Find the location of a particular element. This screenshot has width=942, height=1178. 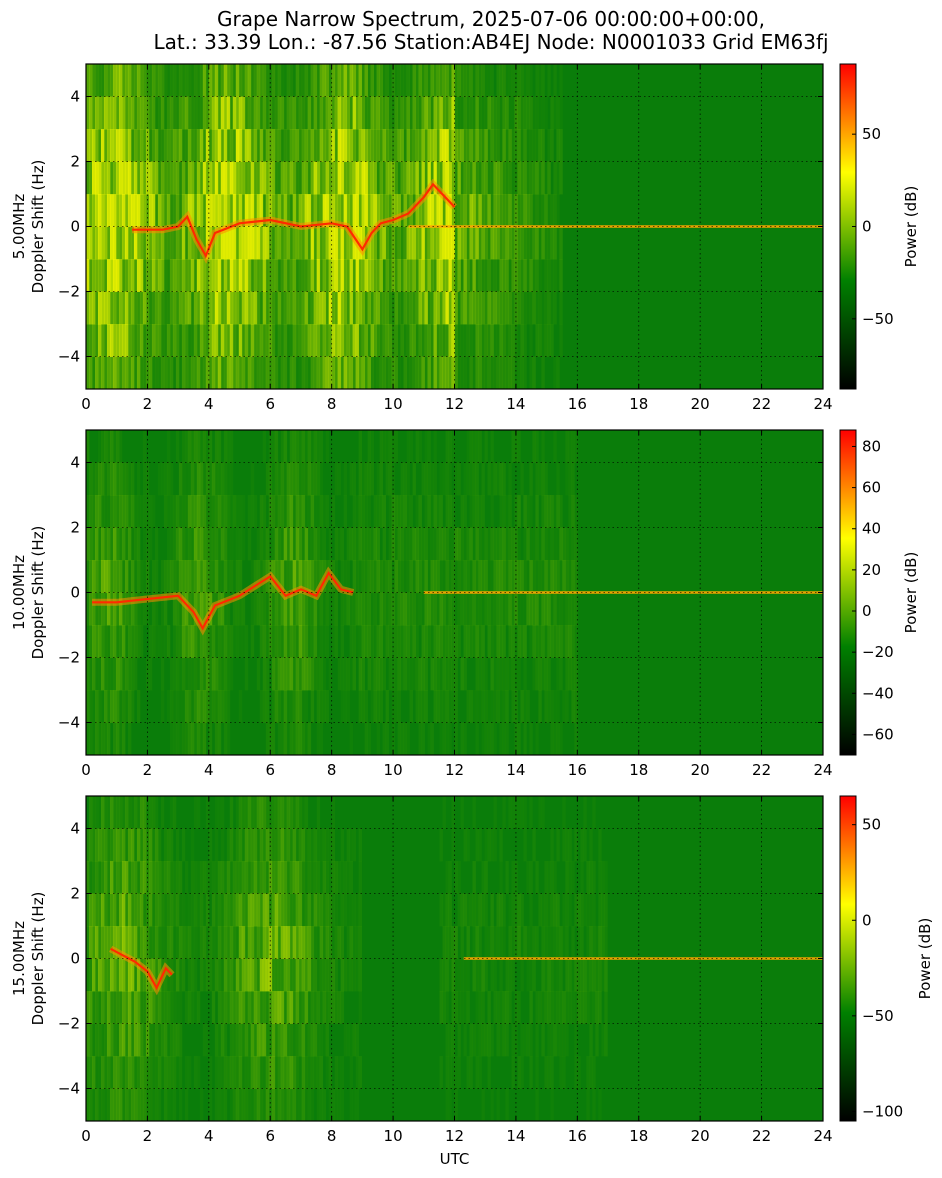

x-axis-label: UTC is located at coordinates (455, 1159).